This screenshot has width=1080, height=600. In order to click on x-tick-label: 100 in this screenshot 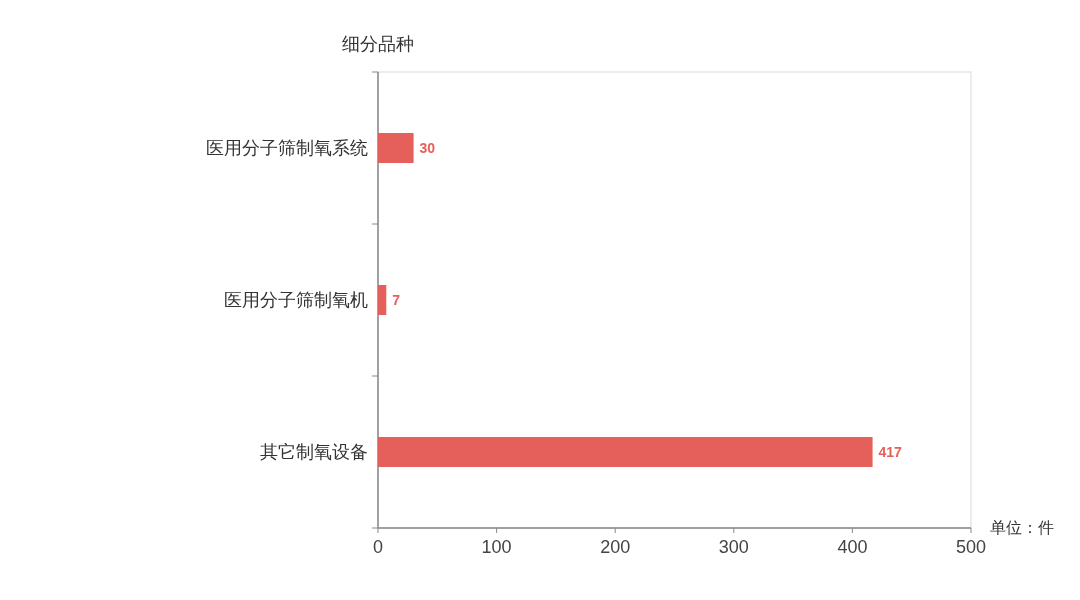, I will do `click(496, 547)`.